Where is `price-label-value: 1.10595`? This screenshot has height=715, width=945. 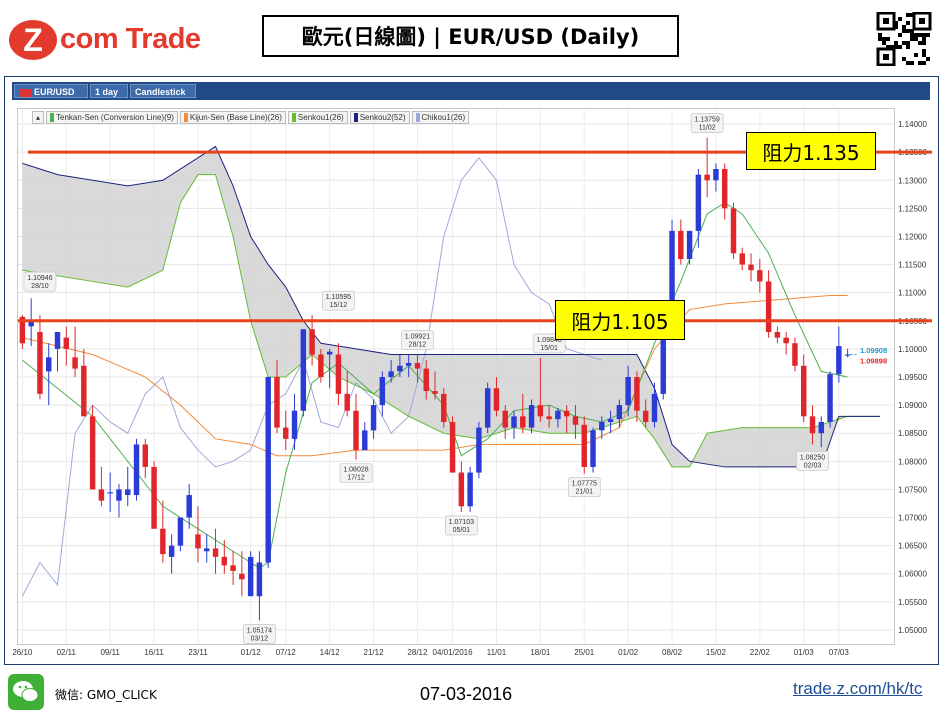
price-label-value: 1.10595 is located at coordinates (338, 297).